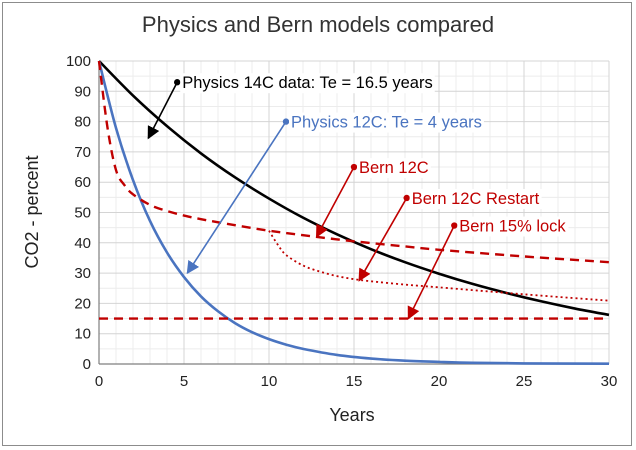 The height and width of the screenshot is (450, 636). I want to click on x-tick-label: 20, so click(439, 381).